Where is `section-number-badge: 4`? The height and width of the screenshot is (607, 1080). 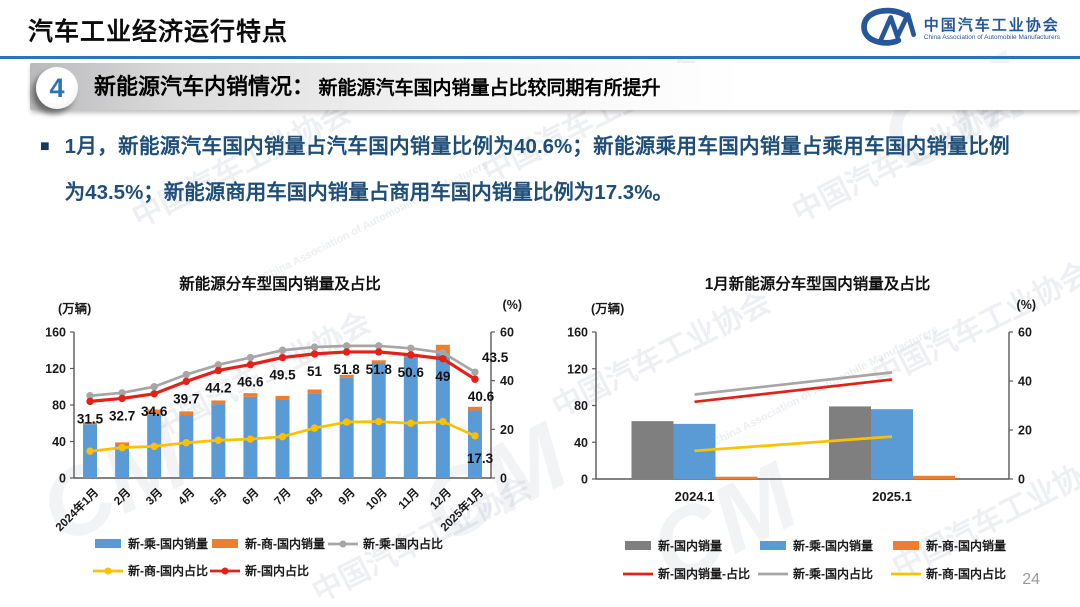
section-number-badge: 4 is located at coordinates (57, 88).